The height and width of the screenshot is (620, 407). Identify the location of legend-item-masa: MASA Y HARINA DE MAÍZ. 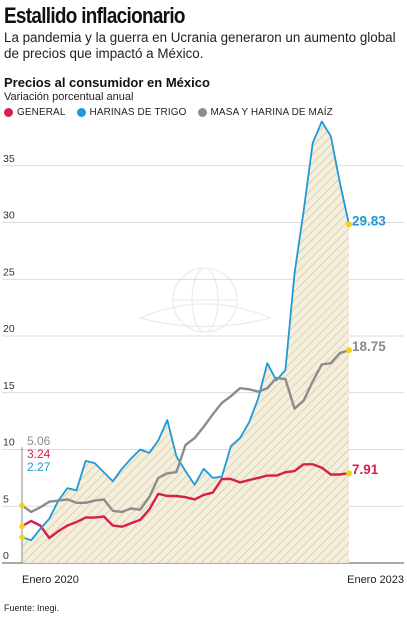
(265, 112).